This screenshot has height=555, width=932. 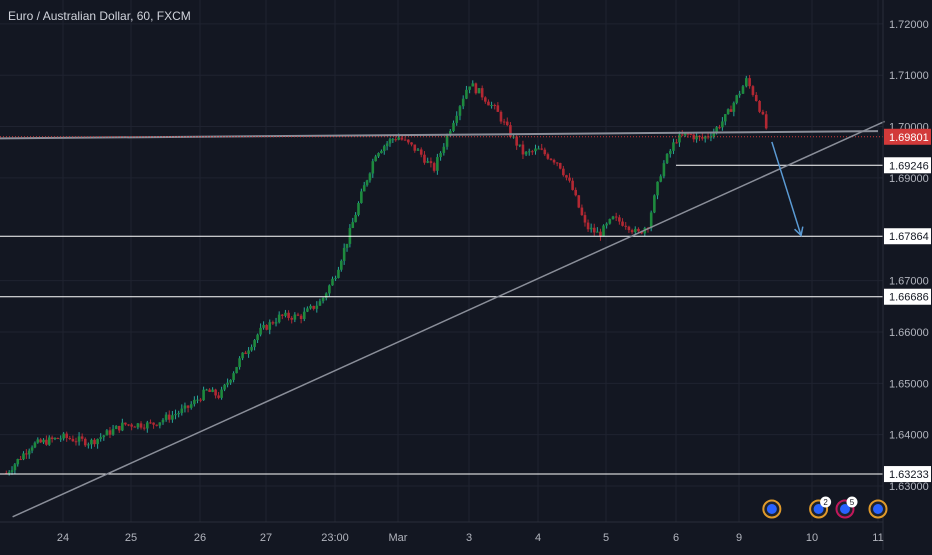 What do you see at coordinates (909, 475) in the screenshot?
I see `level-price-label: 1.63233` at bounding box center [909, 475].